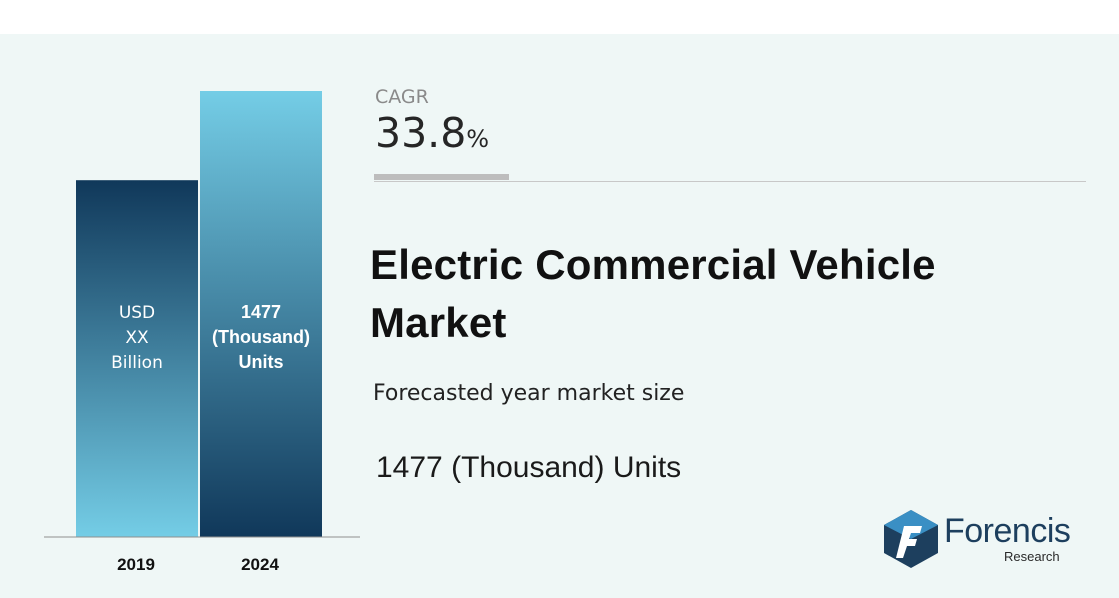 Image resolution: width=1119 pixels, height=598 pixels. I want to click on logo-name: Forencis, so click(1007, 531).